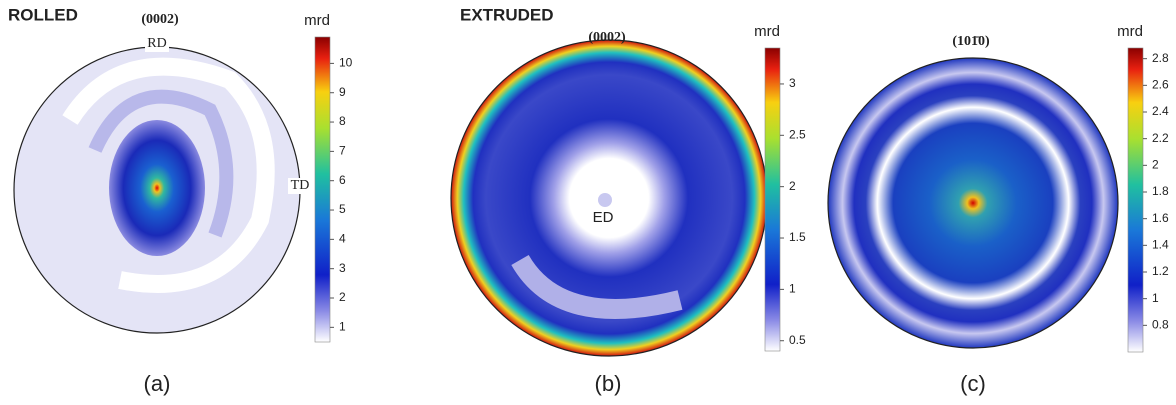  Describe the element at coordinates (507, 14) in the screenshot. I see `section-title: EXTRUDED` at that location.